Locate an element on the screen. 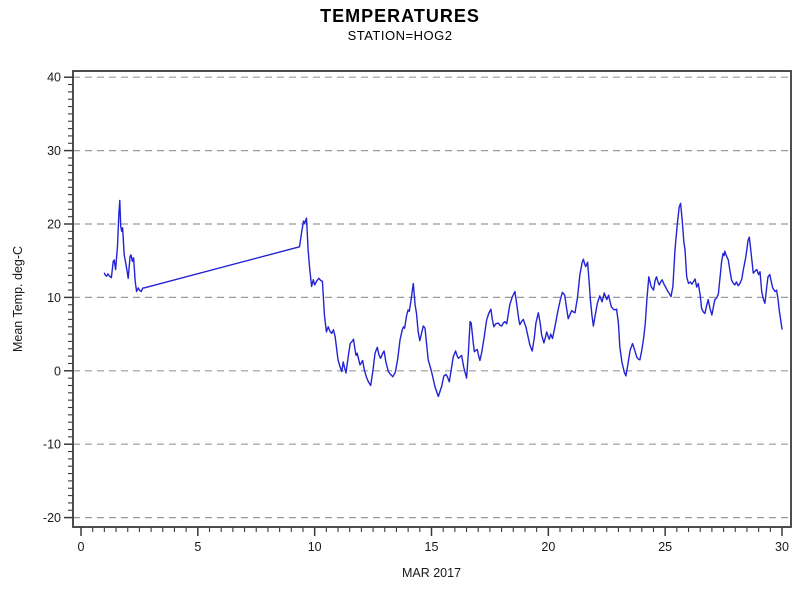  chart-subtitle: STATION=HOG2 is located at coordinates (400, 35).